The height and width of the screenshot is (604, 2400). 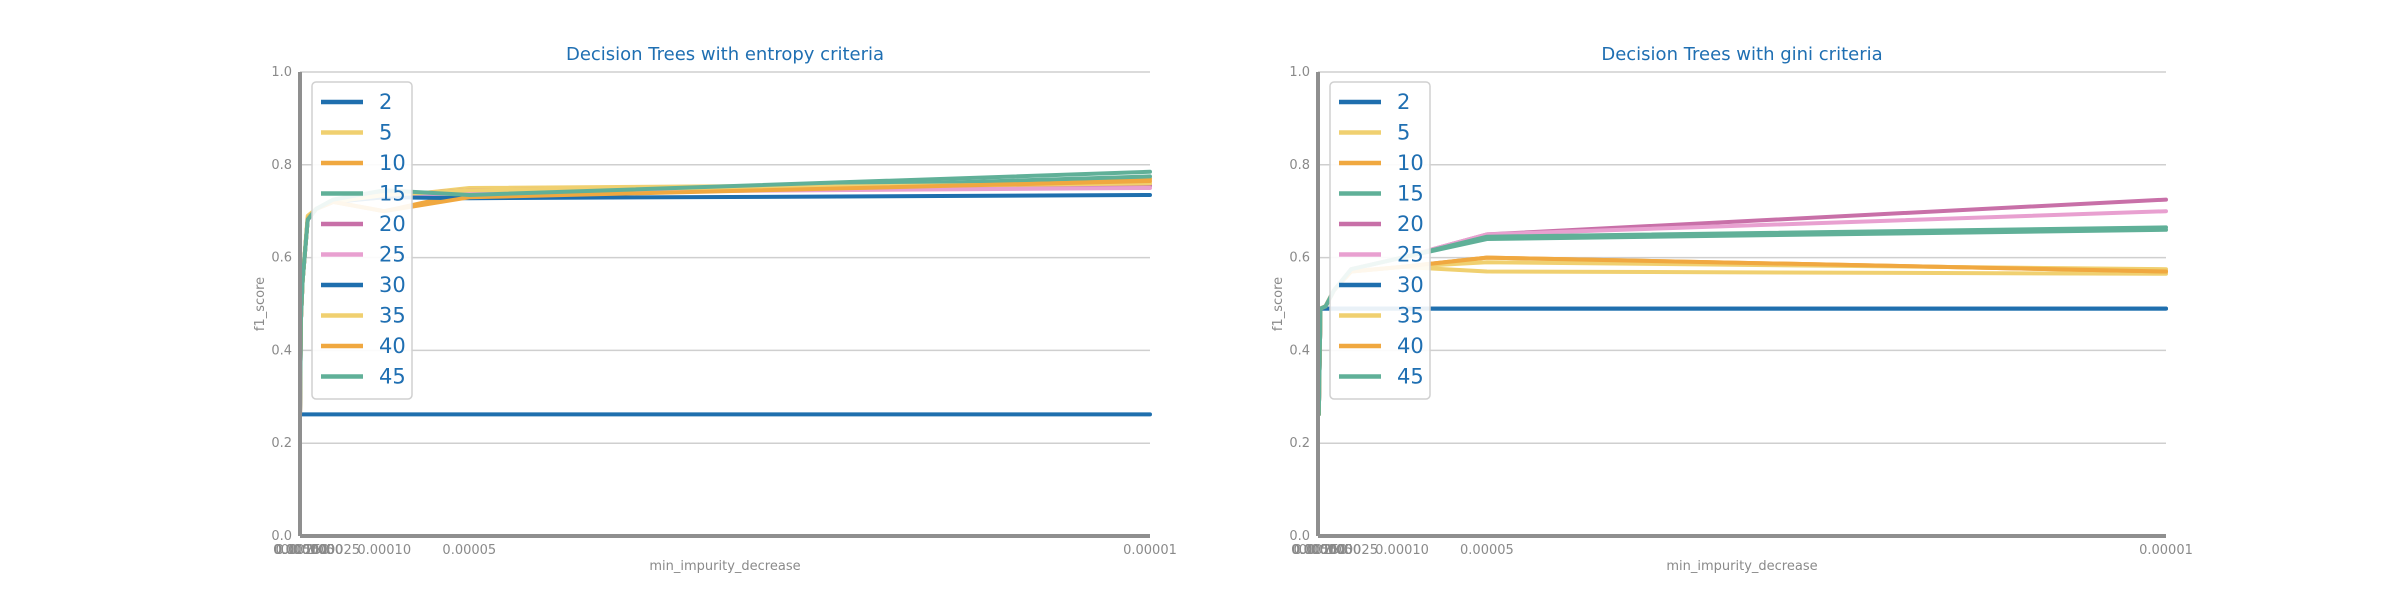 What do you see at coordinates (725, 54) in the screenshot?
I see `chart-title: Decision Trees with entropy criteria` at bounding box center [725, 54].